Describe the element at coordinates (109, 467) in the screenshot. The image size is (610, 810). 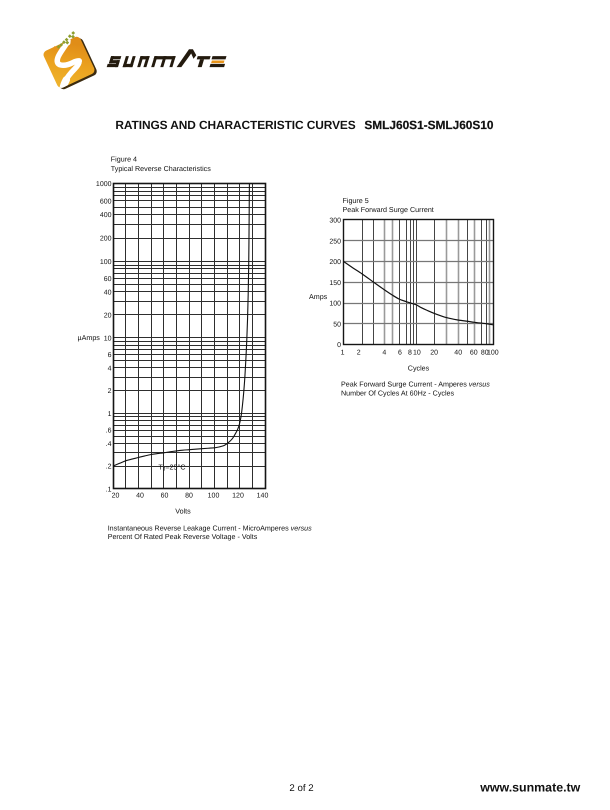
I see `svg-text: .2` at that location.